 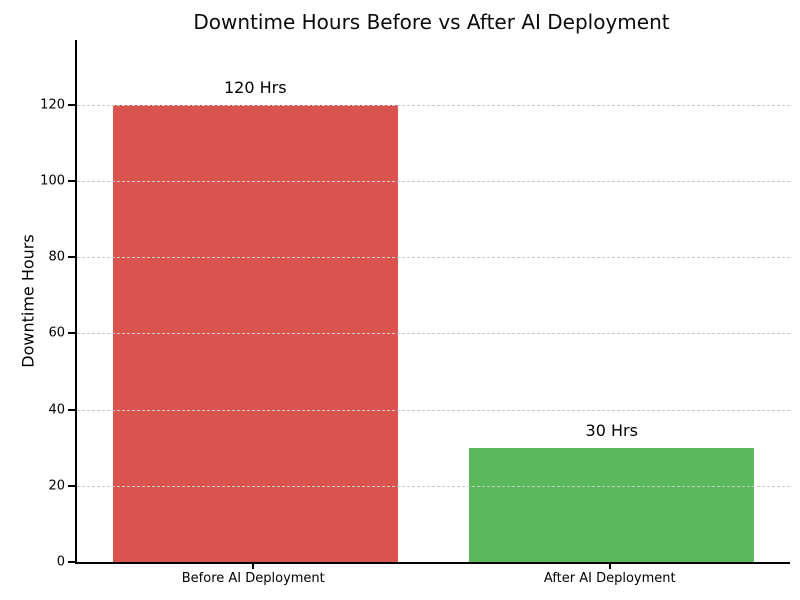 What do you see at coordinates (253, 578) in the screenshot?
I see `x-tick-label: Before AI Deployment` at bounding box center [253, 578].